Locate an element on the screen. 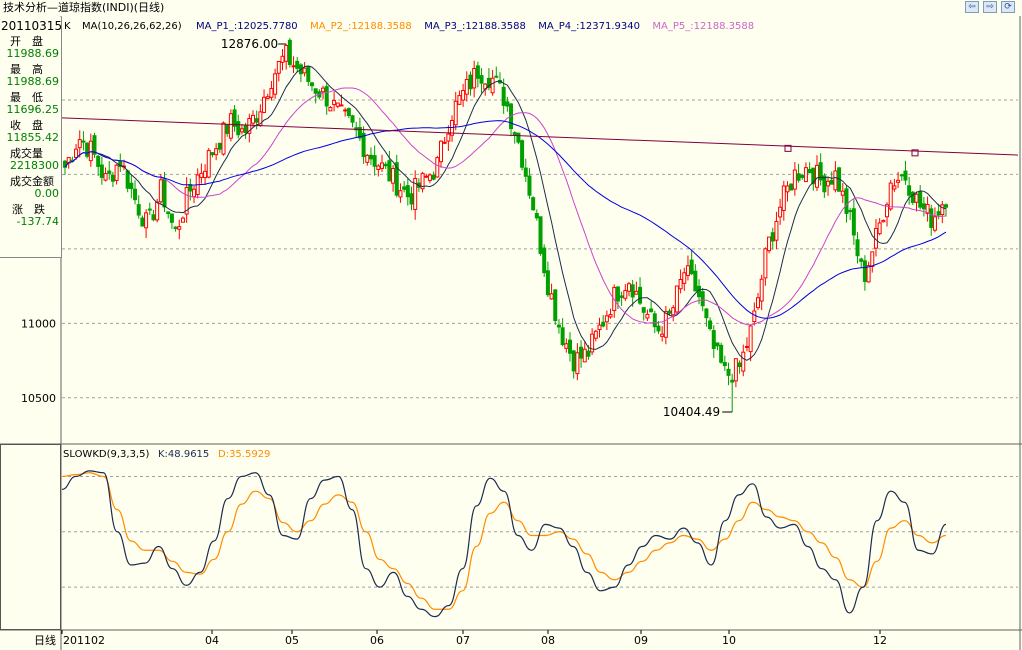  k-label: K is located at coordinates (67, 26).